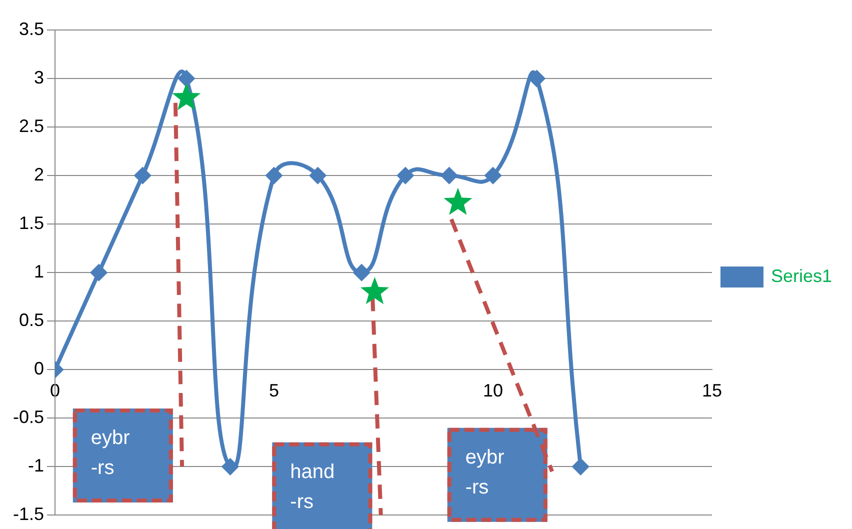 The image size is (852, 529). Describe the element at coordinates (31, 28) in the screenshot. I see `y-tick-label: 3.5` at that location.